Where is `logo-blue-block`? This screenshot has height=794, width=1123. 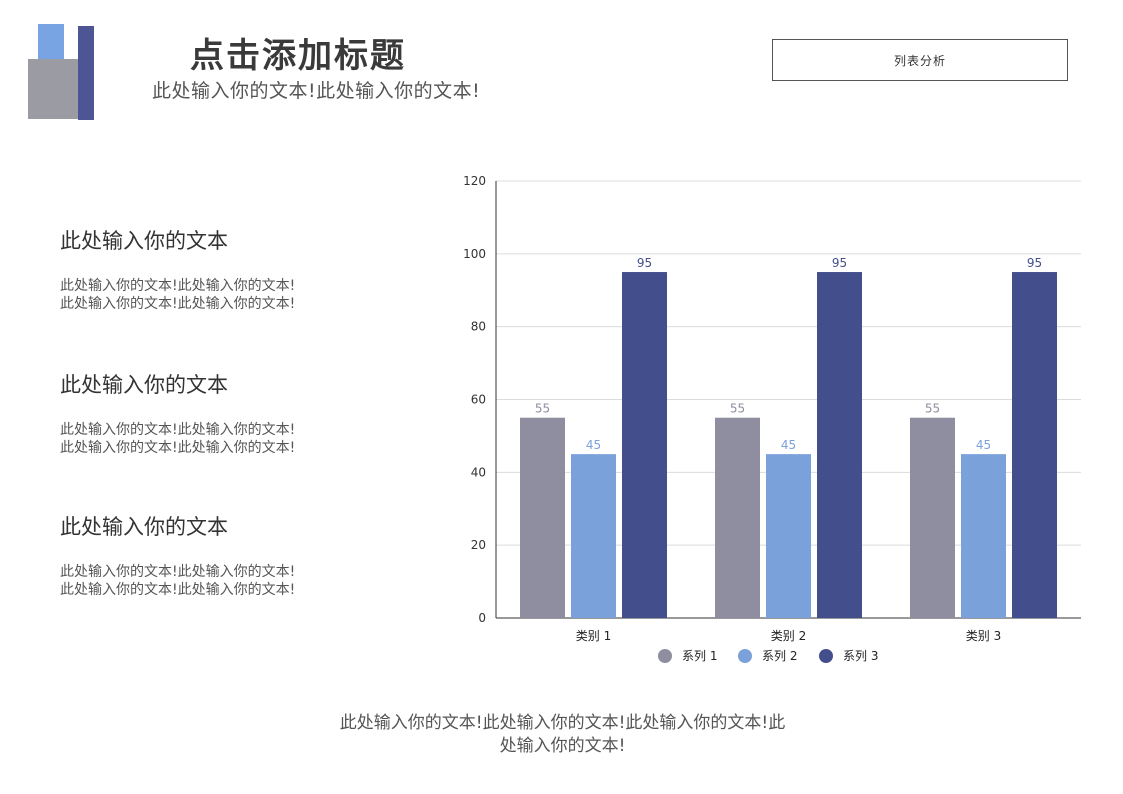 logo-blue-block is located at coordinates (51, 44).